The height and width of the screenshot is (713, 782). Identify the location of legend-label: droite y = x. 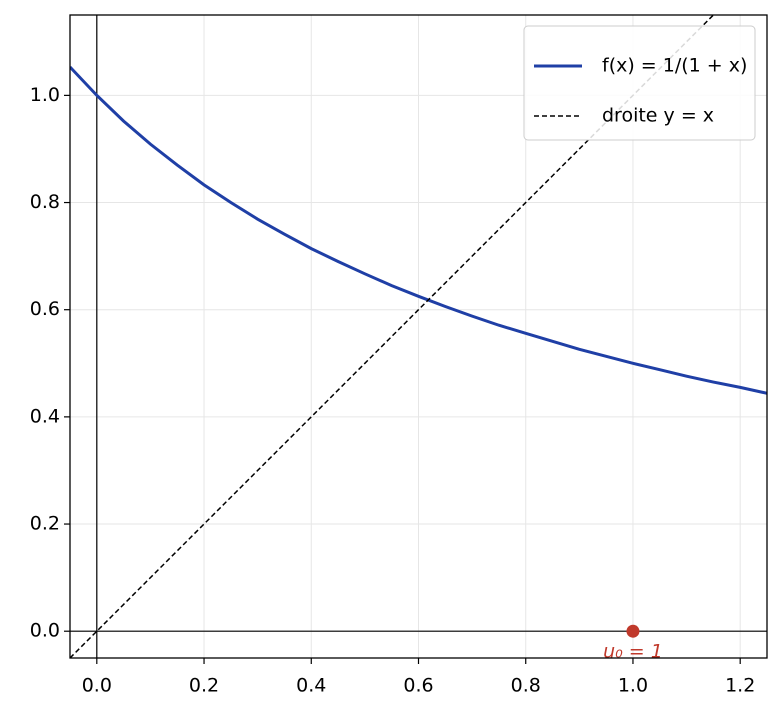
(658, 116).